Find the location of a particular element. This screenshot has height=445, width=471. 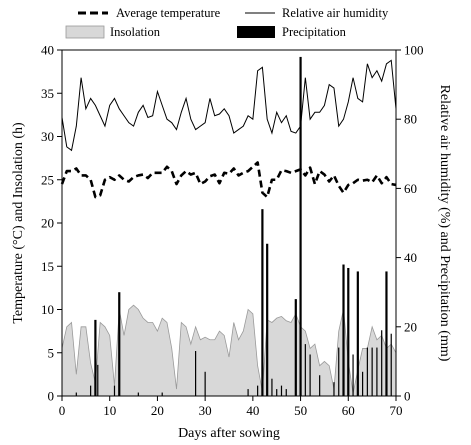

legend-item-relative-air-humidity: Relative air humidity is located at coordinates (317, 13).